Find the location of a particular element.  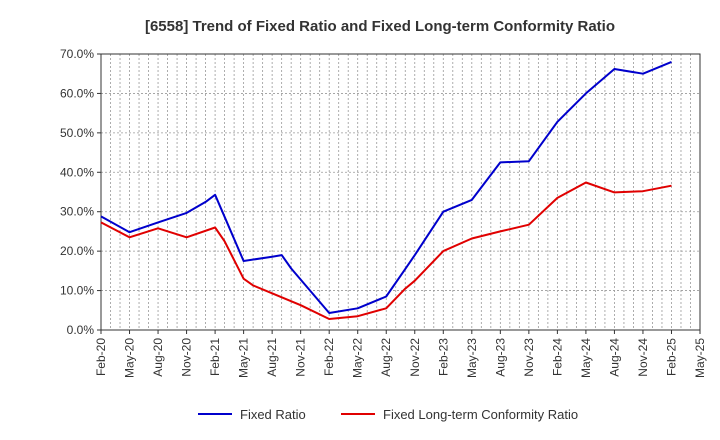

x-tick-label: May-22 is located at coordinates (358, 358).